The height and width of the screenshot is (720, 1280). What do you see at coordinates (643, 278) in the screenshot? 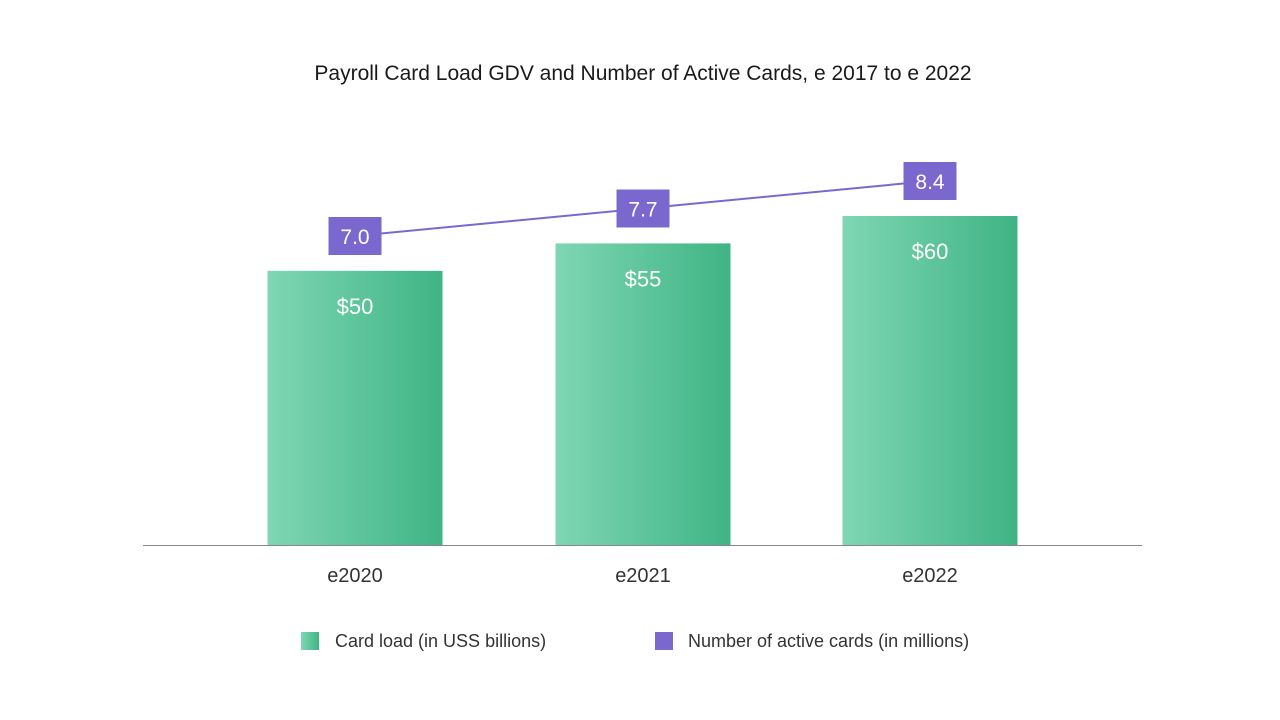
I see `bar-value-label: $55` at bounding box center [643, 278].